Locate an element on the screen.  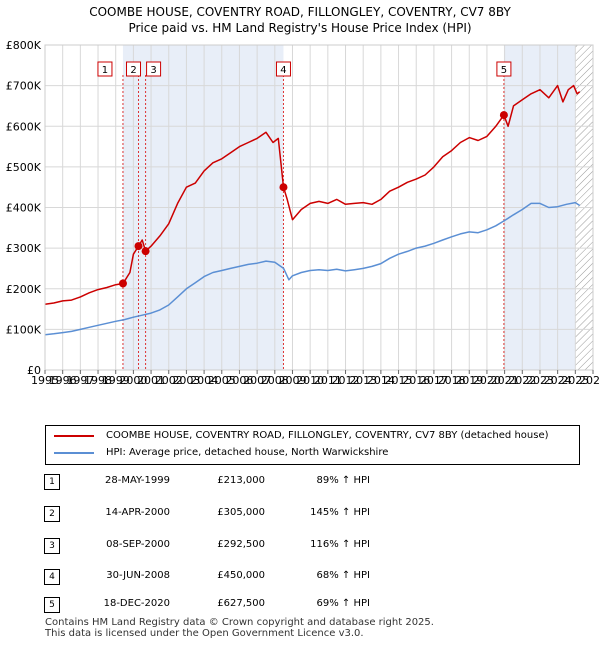
legend-swatch-hpi is located at coordinates (74, 453).